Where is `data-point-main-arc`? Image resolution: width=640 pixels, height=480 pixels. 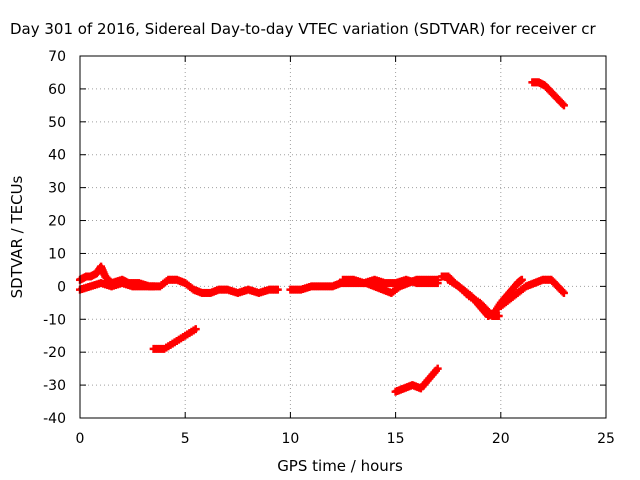
data-point-main-arc is located at coordinates (277, 289).